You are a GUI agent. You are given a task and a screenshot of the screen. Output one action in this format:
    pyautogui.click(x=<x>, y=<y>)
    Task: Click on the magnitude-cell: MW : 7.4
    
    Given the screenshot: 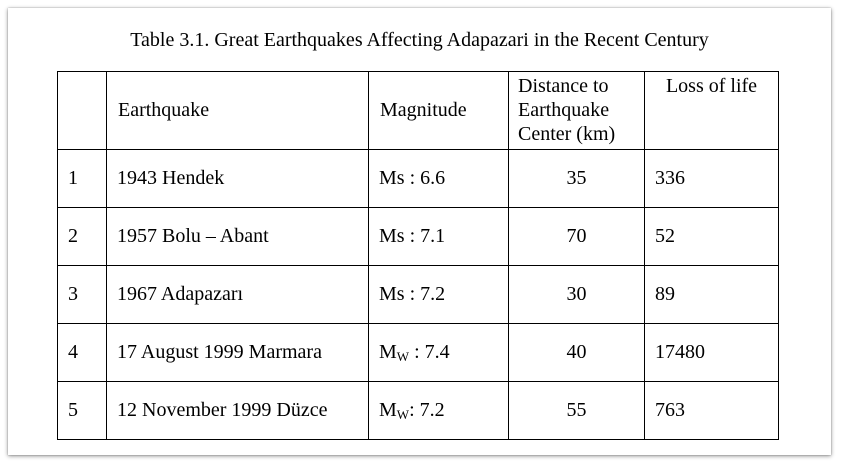 What is the action you would take?
    pyautogui.click(x=438, y=352)
    